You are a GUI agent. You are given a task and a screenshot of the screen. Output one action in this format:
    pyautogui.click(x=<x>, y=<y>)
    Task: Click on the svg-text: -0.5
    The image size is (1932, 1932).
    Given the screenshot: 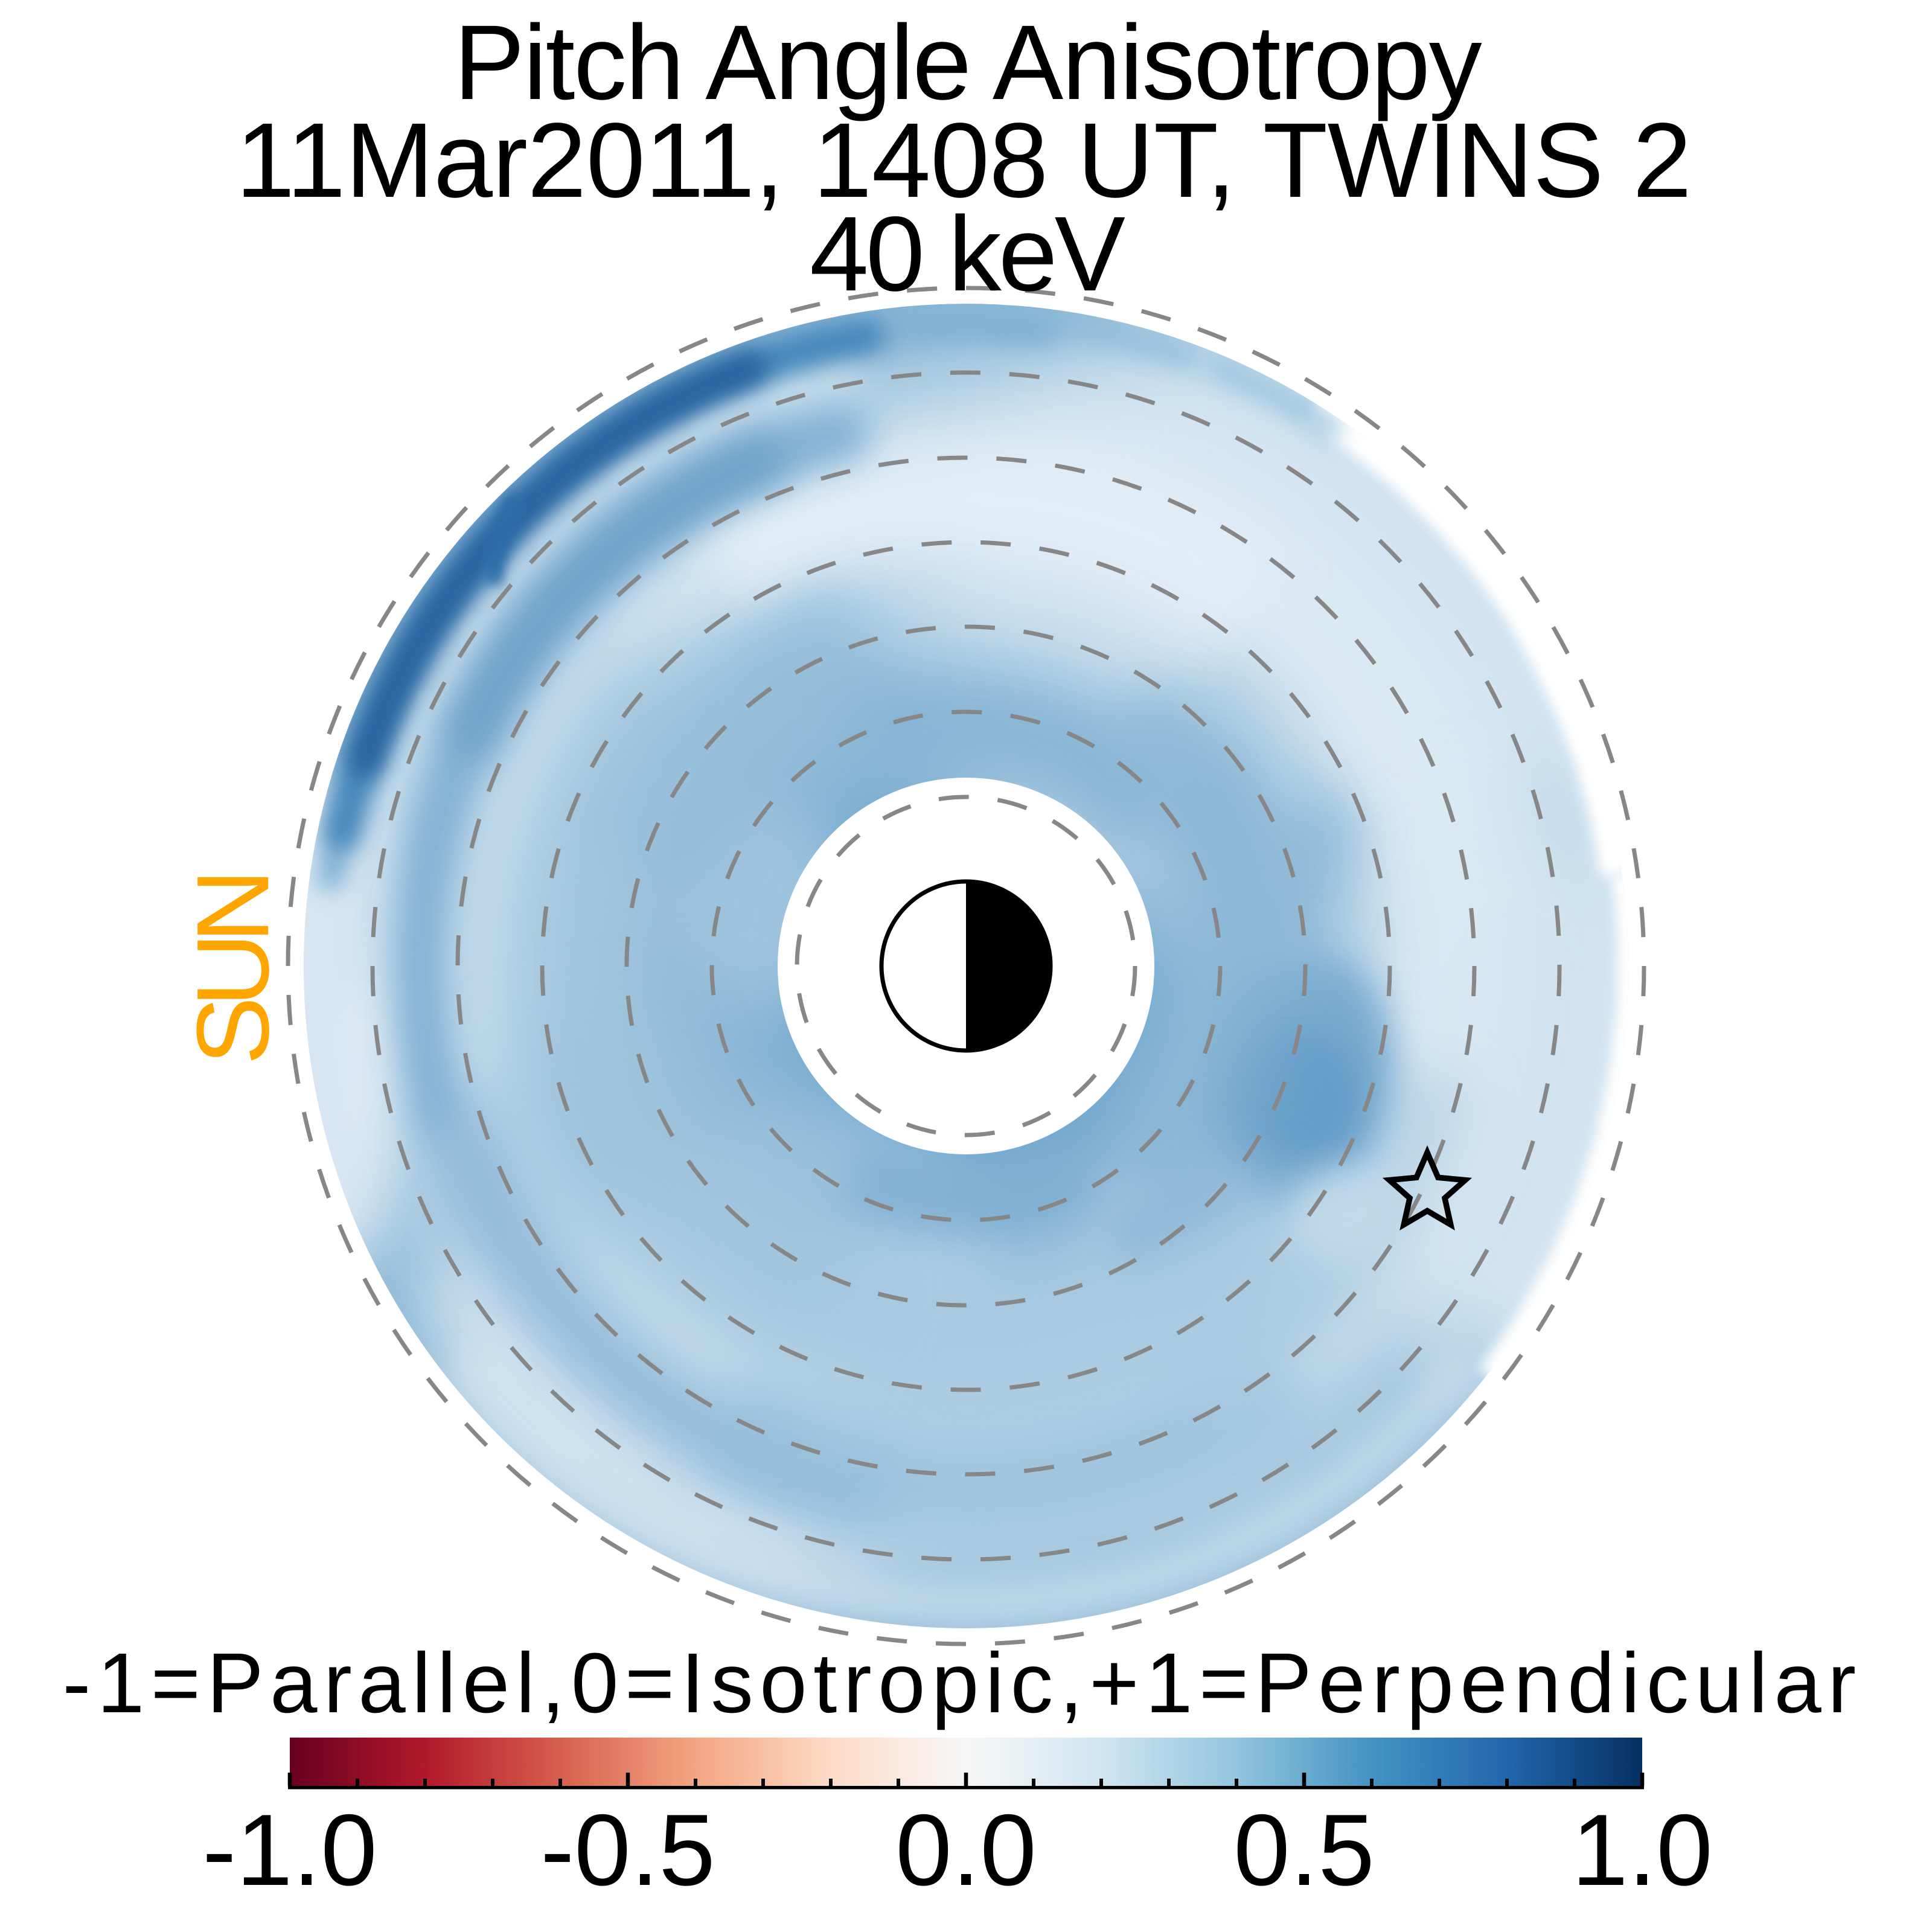 What is the action you would take?
    pyautogui.click(x=627, y=1850)
    